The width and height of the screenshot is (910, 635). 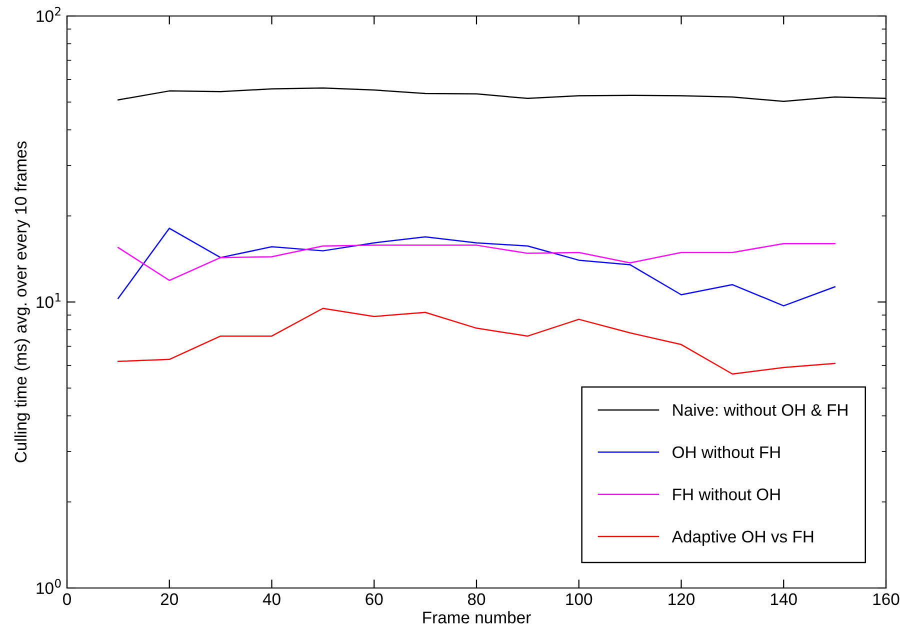 What do you see at coordinates (579, 599) in the screenshot?
I see `x-tick-label: 100` at bounding box center [579, 599].